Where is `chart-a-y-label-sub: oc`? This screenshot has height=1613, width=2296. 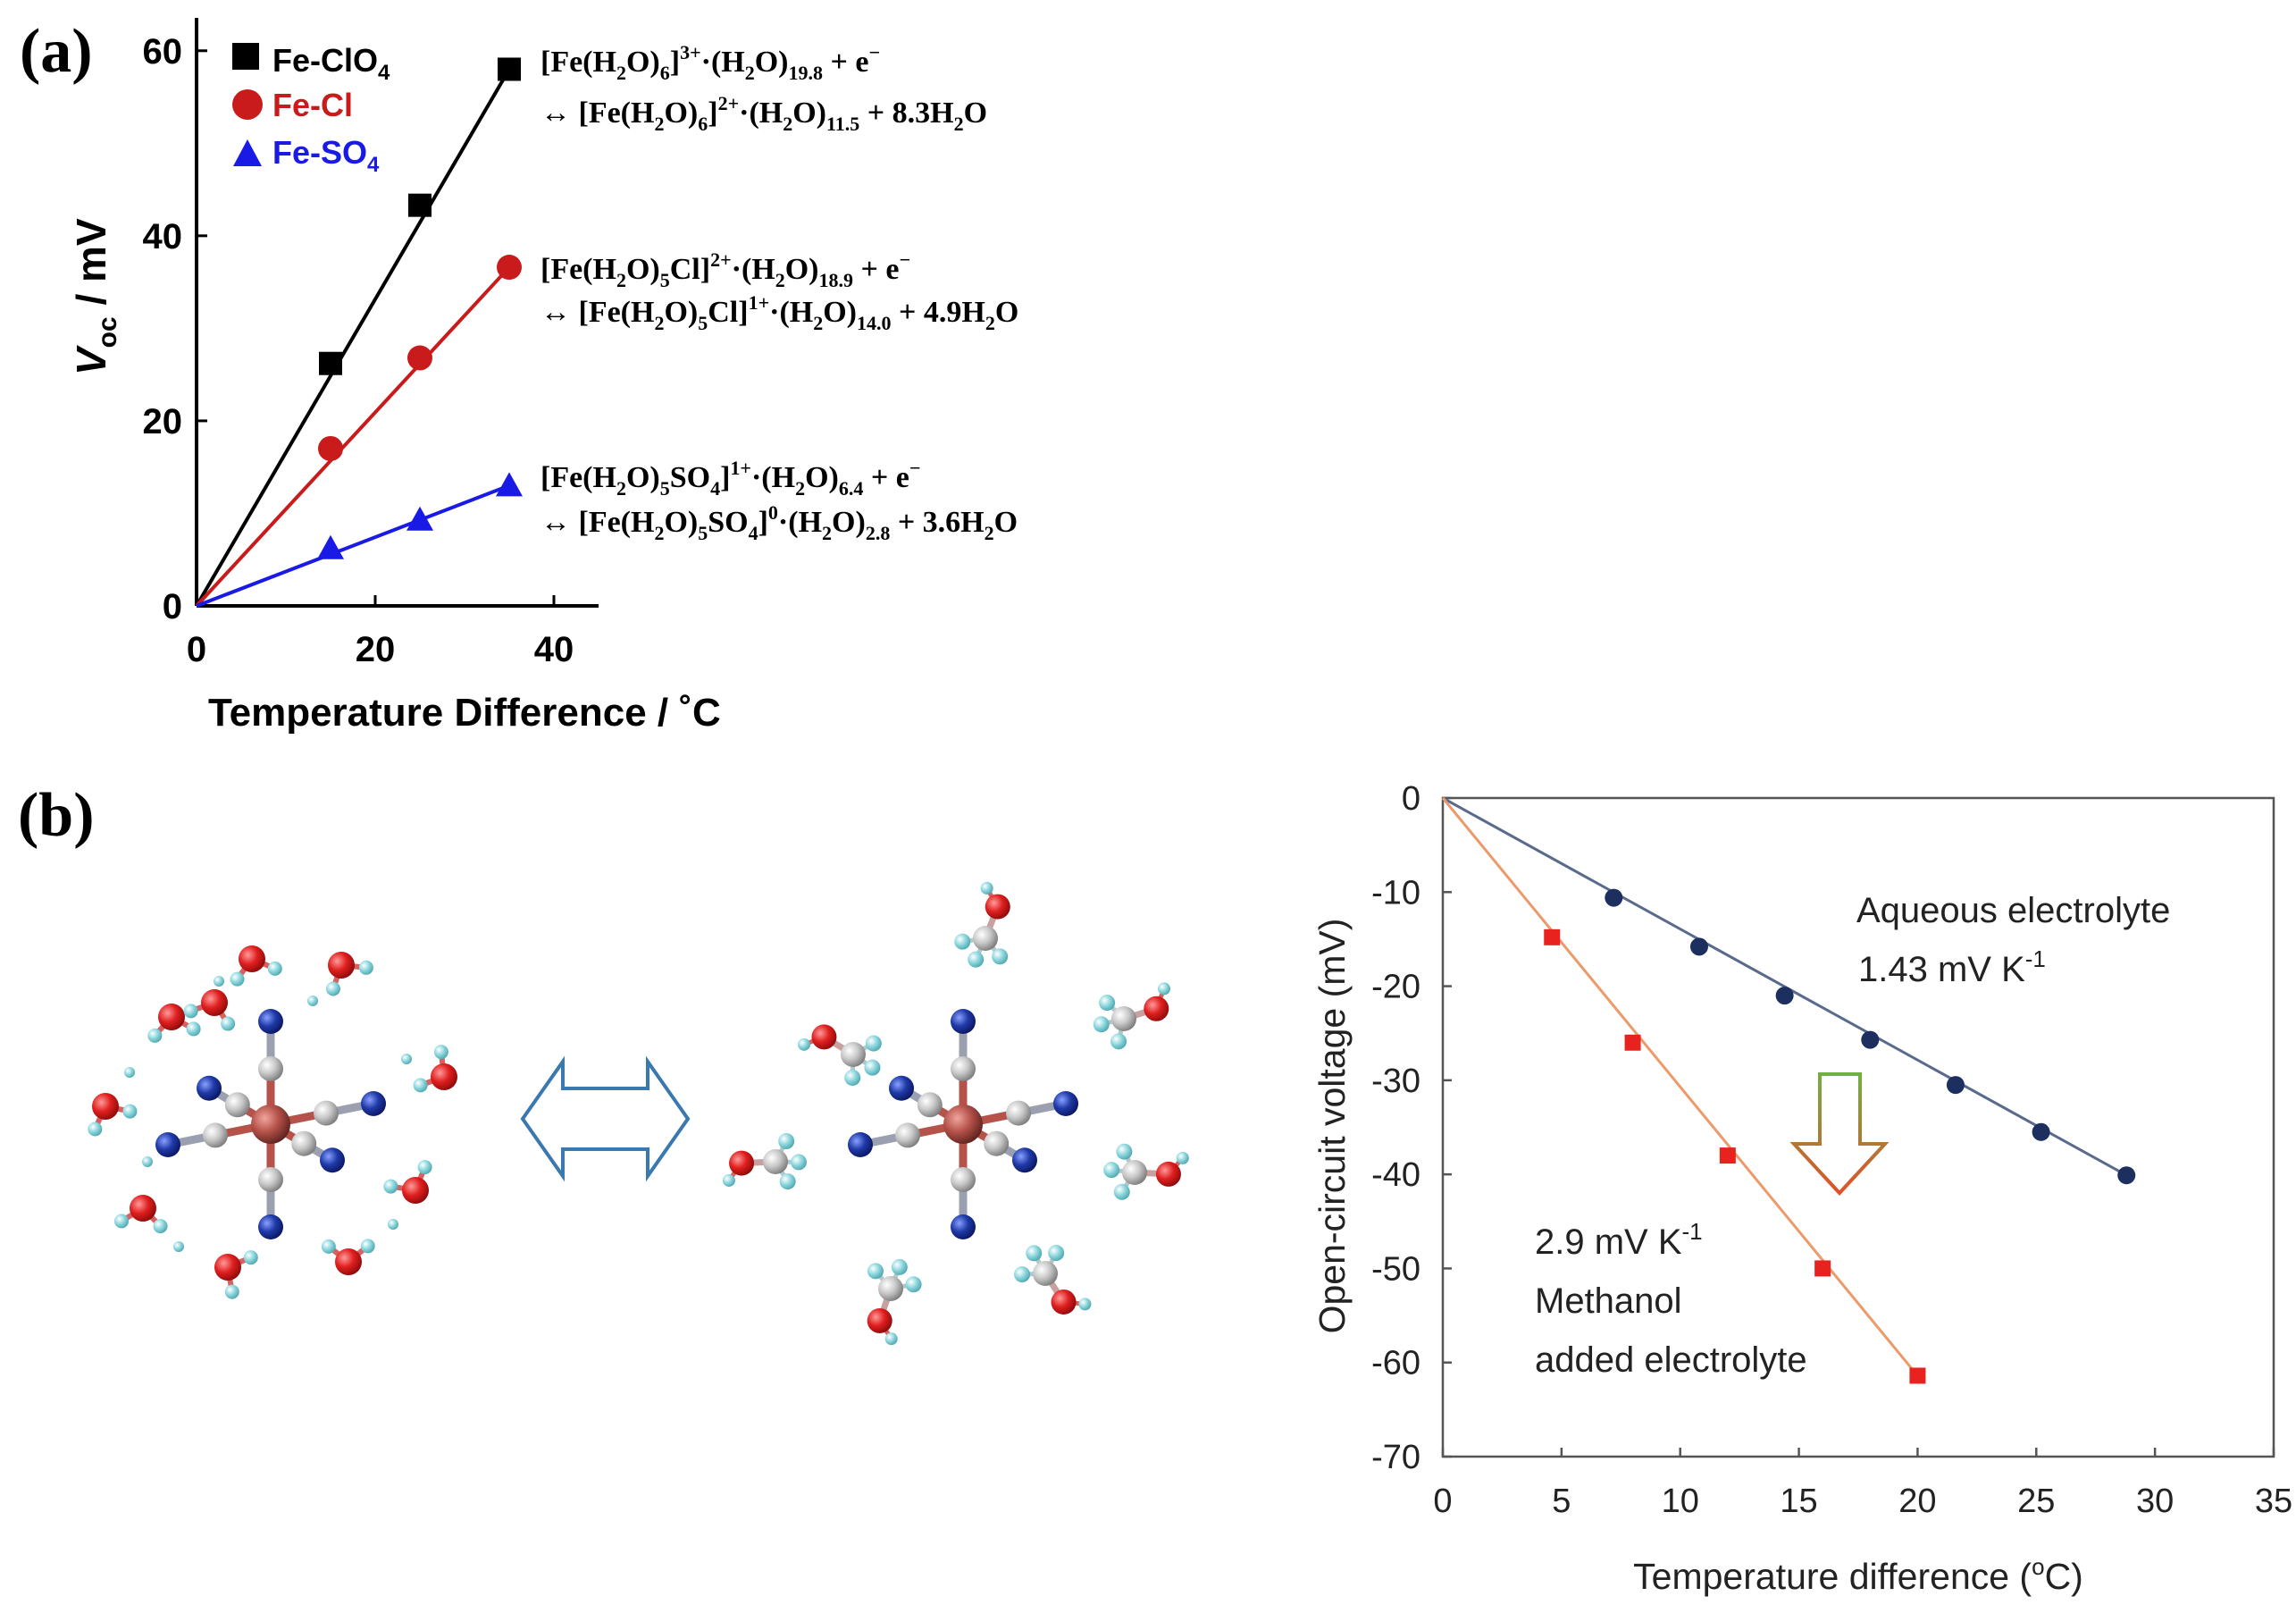
chart-a-y-label-sub: oc is located at coordinates (108, 332).